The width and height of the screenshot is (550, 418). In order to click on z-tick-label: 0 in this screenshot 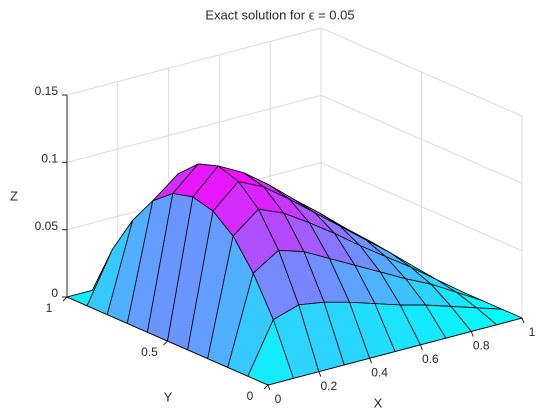, I will do `click(54, 293)`.